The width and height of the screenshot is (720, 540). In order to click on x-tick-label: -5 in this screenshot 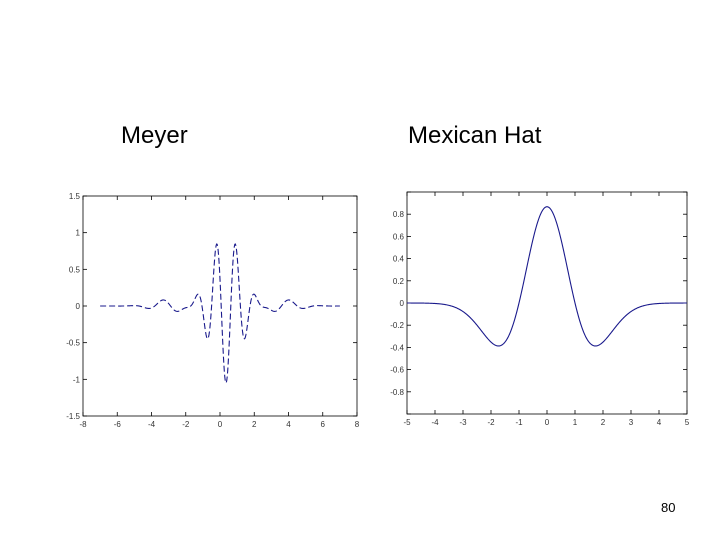, I will do `click(407, 422)`.